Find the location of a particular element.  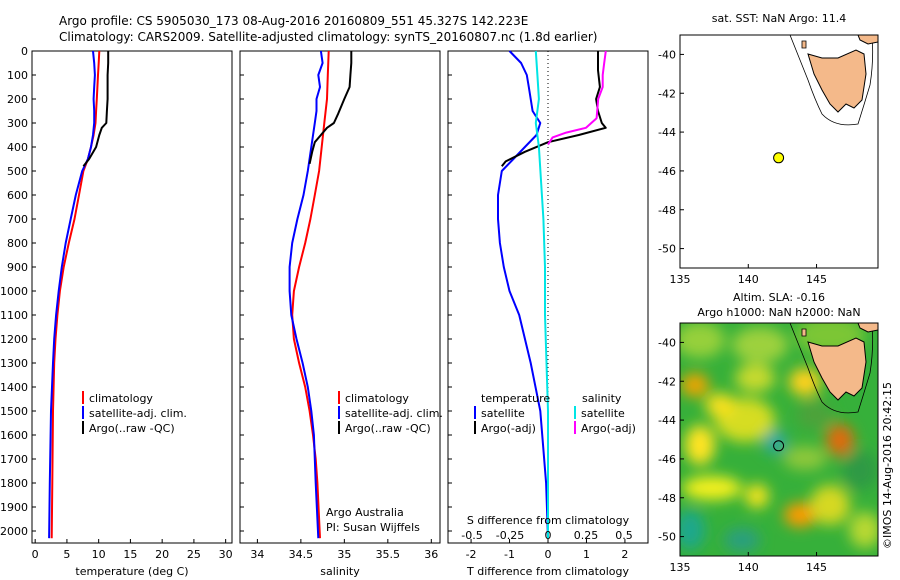

y-tick-label: 1000 is located at coordinates (14, 291).